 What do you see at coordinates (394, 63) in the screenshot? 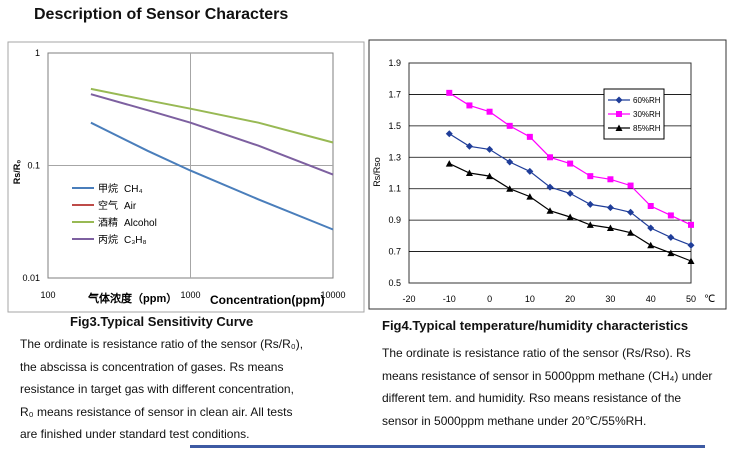
I see `y-tick-label: 1.9` at bounding box center [394, 63].